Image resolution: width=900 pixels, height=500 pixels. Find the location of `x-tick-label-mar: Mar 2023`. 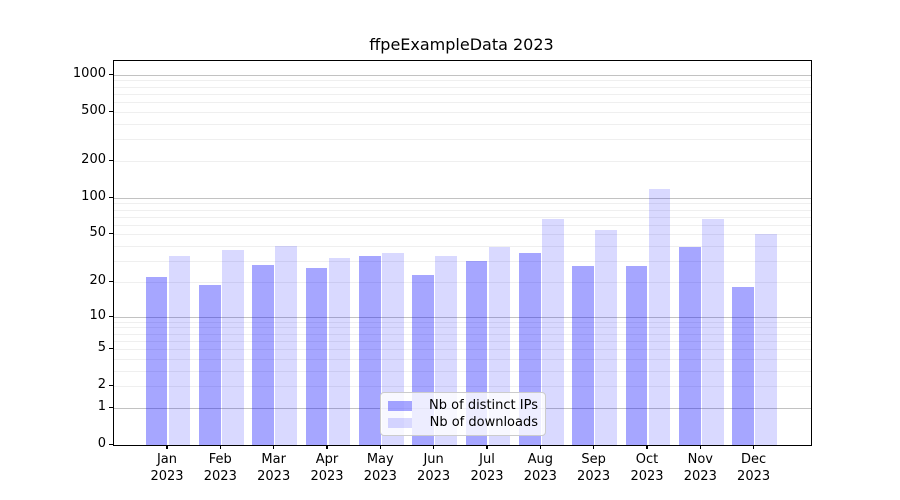

x-tick-label-mar: Mar 2023 is located at coordinates (274, 468).